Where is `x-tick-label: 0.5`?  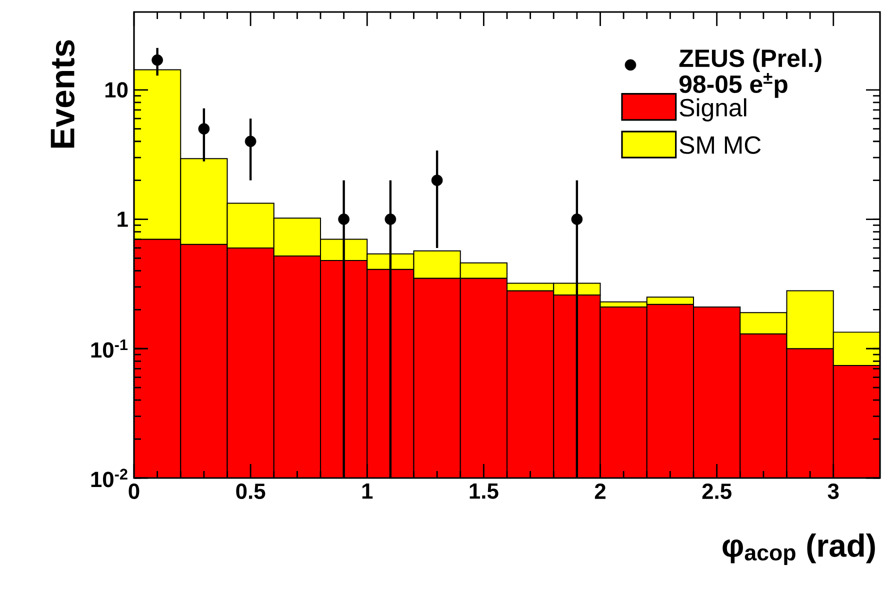
x-tick-label: 0.5 is located at coordinates (251, 492).